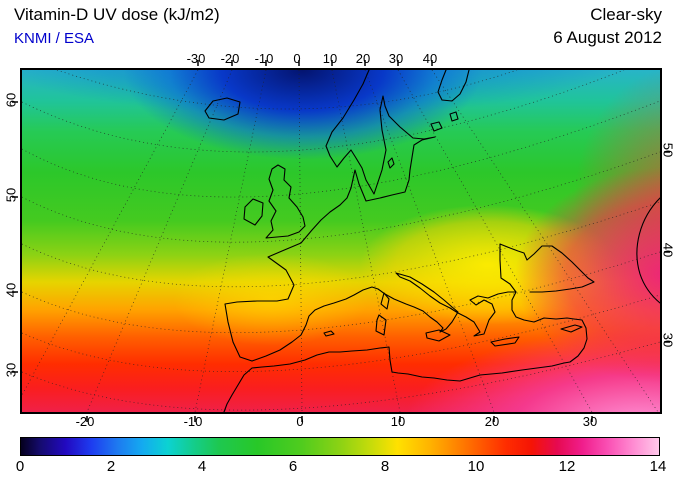  I want to click on colorbar-tick-label: 6, so click(293, 466).